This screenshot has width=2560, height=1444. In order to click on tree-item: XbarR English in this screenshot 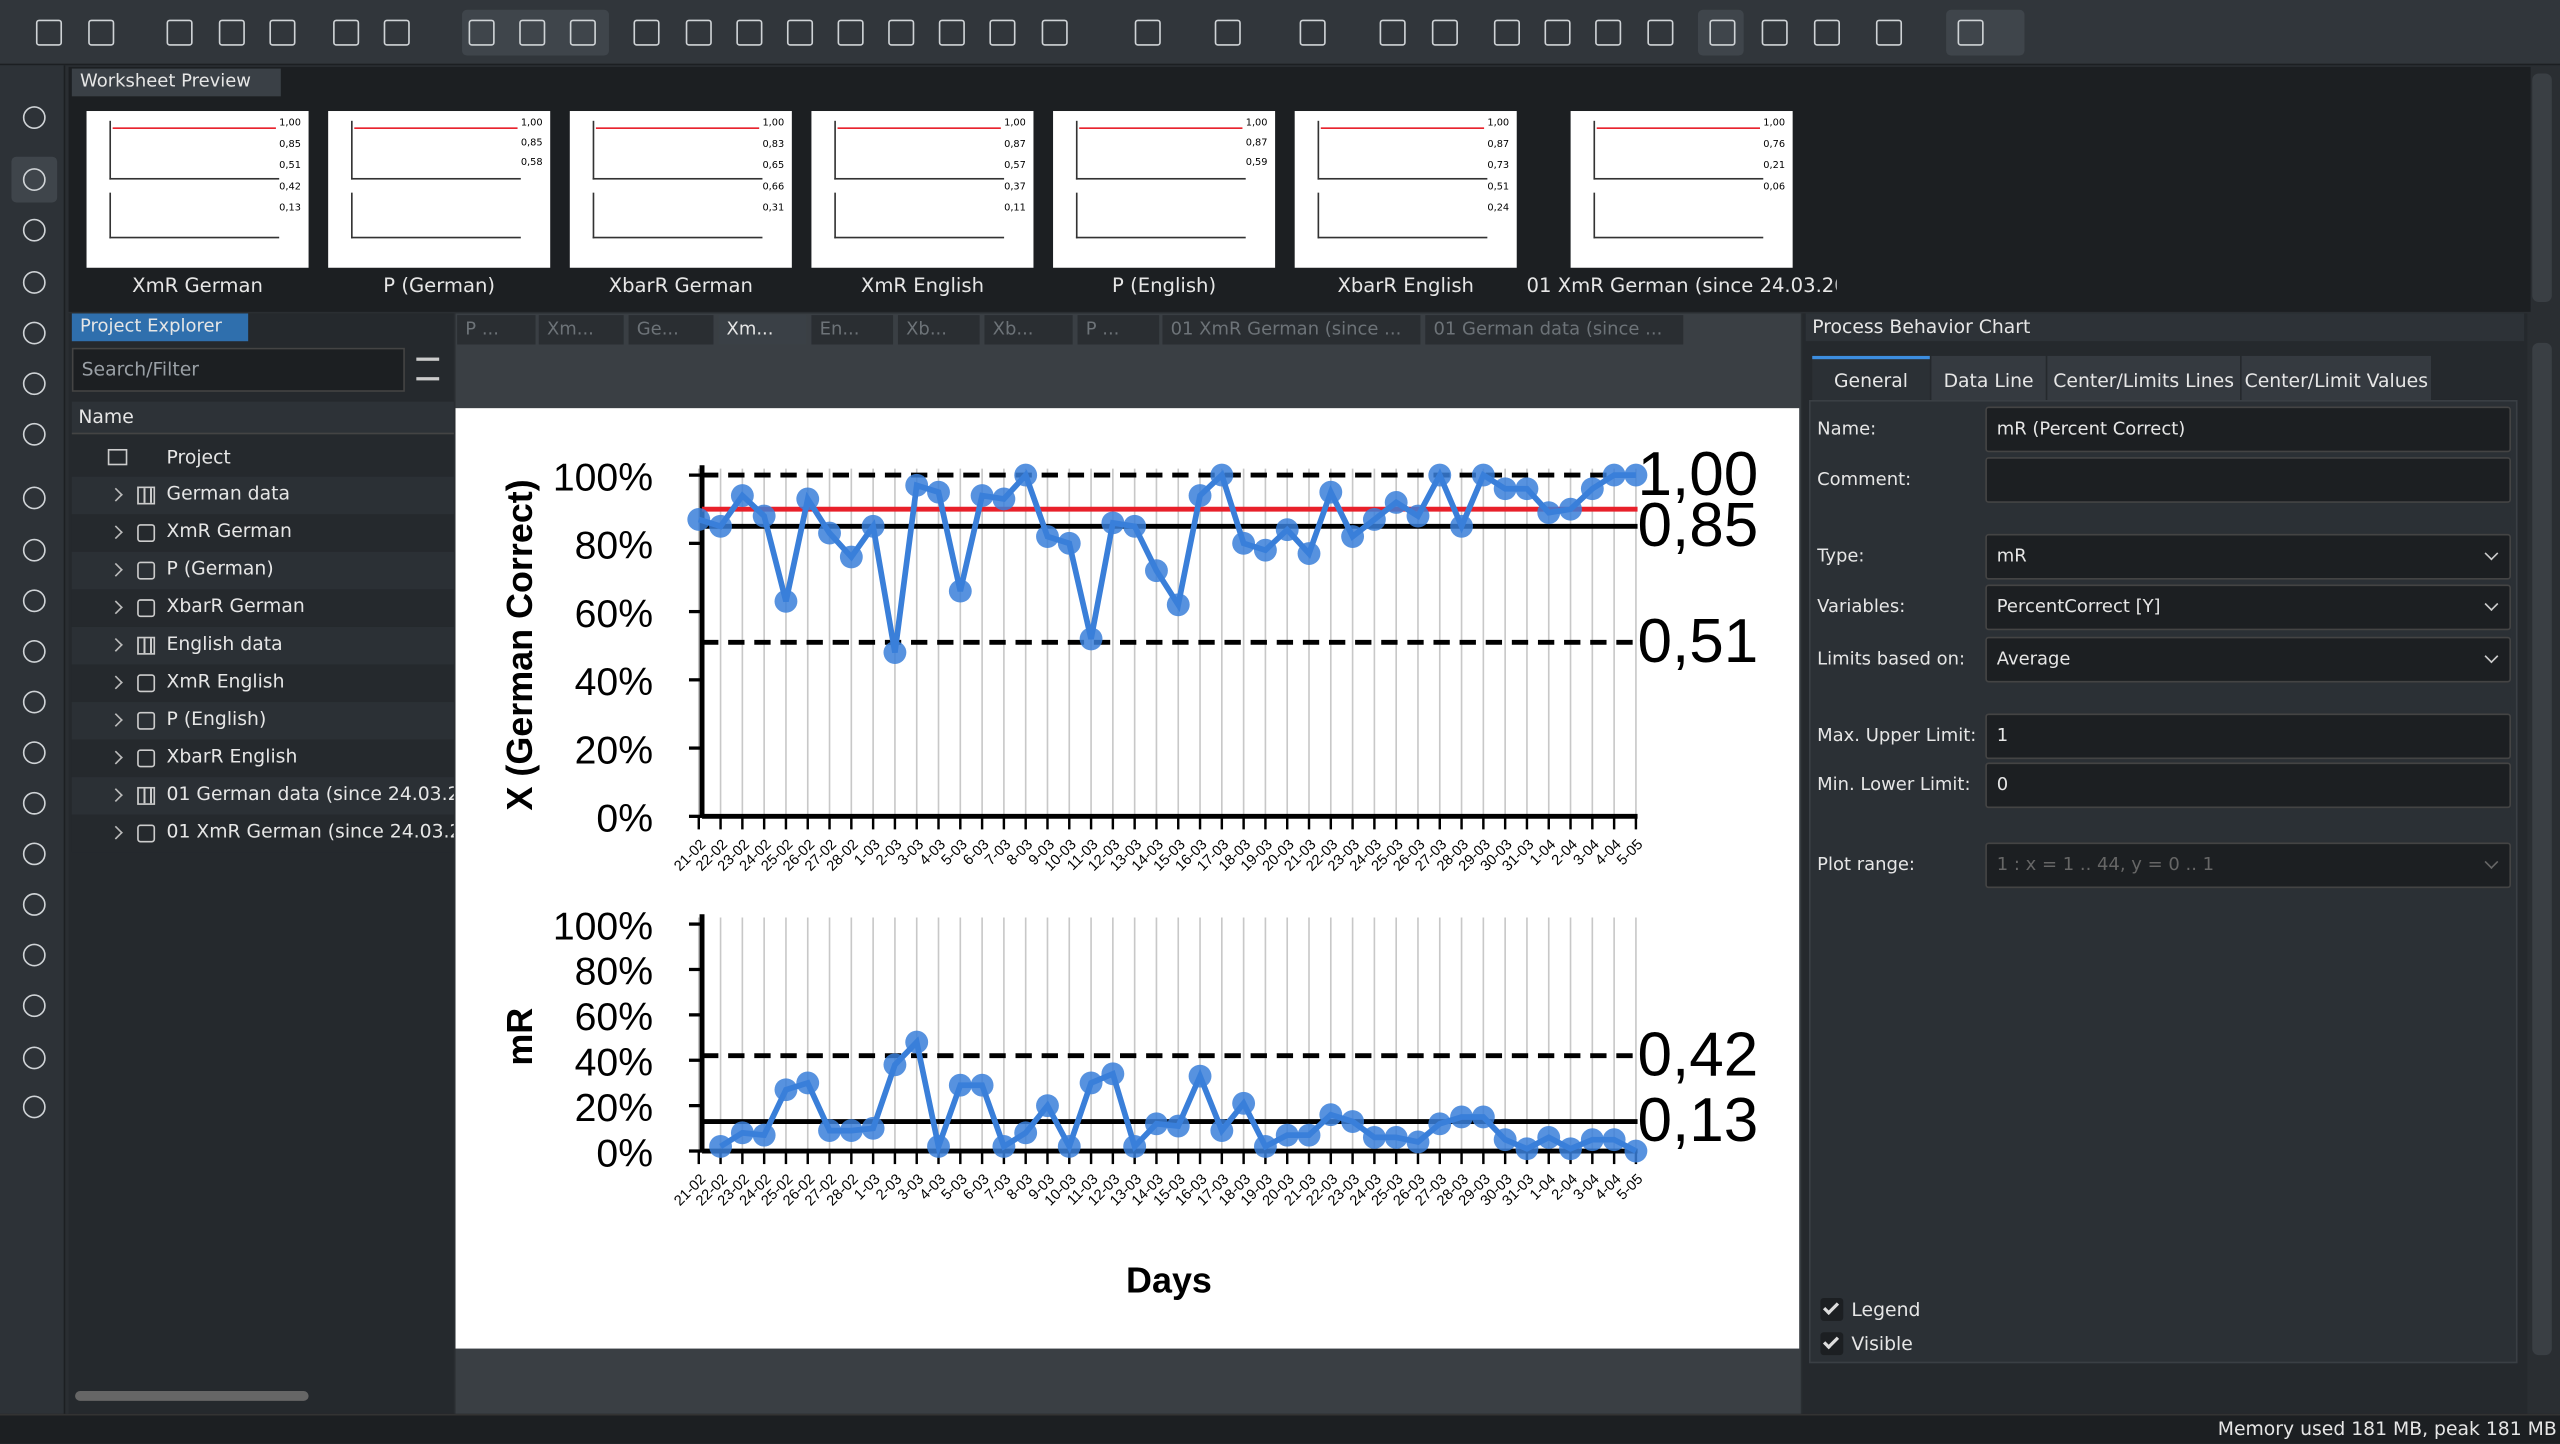, I will do `click(263, 759)`.